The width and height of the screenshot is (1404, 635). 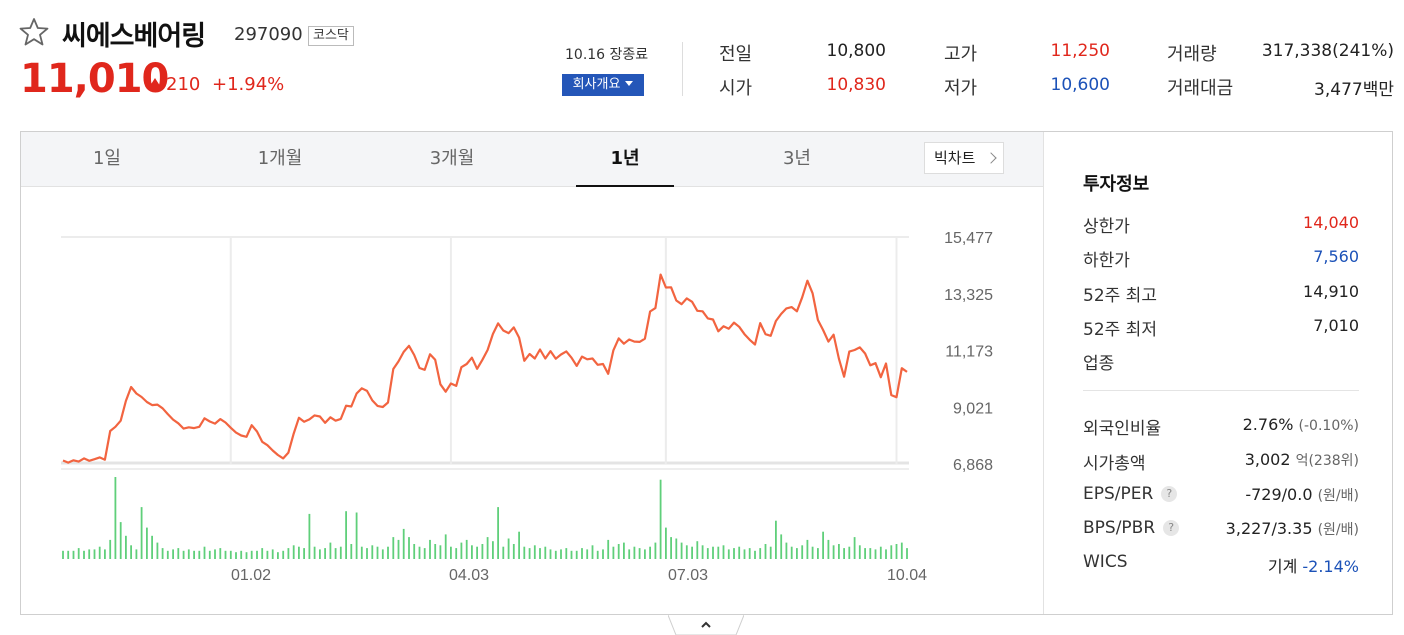 What do you see at coordinates (961, 88) in the screenshot?
I see `low-label: 저가` at bounding box center [961, 88].